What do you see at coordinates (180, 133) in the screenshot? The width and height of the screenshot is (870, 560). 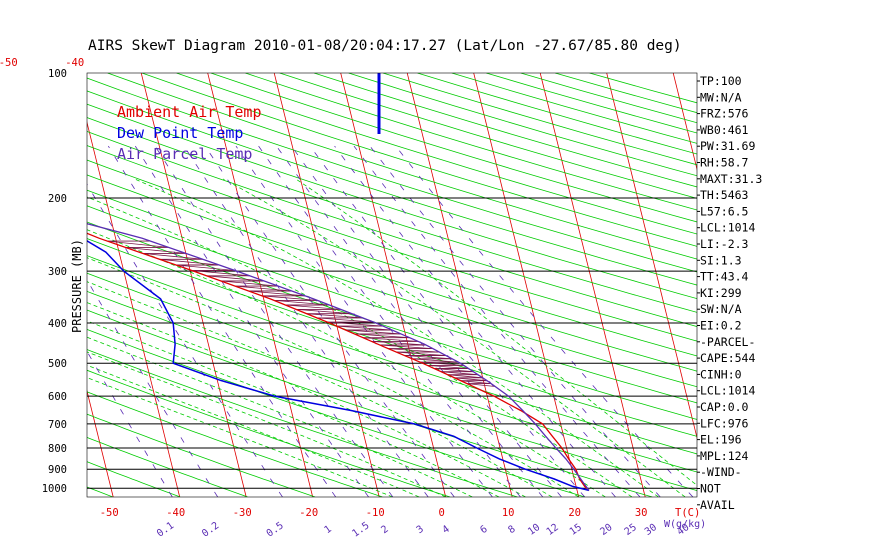 I see `legend-dew-point-temp: Dew Point Temp` at bounding box center [180, 133].